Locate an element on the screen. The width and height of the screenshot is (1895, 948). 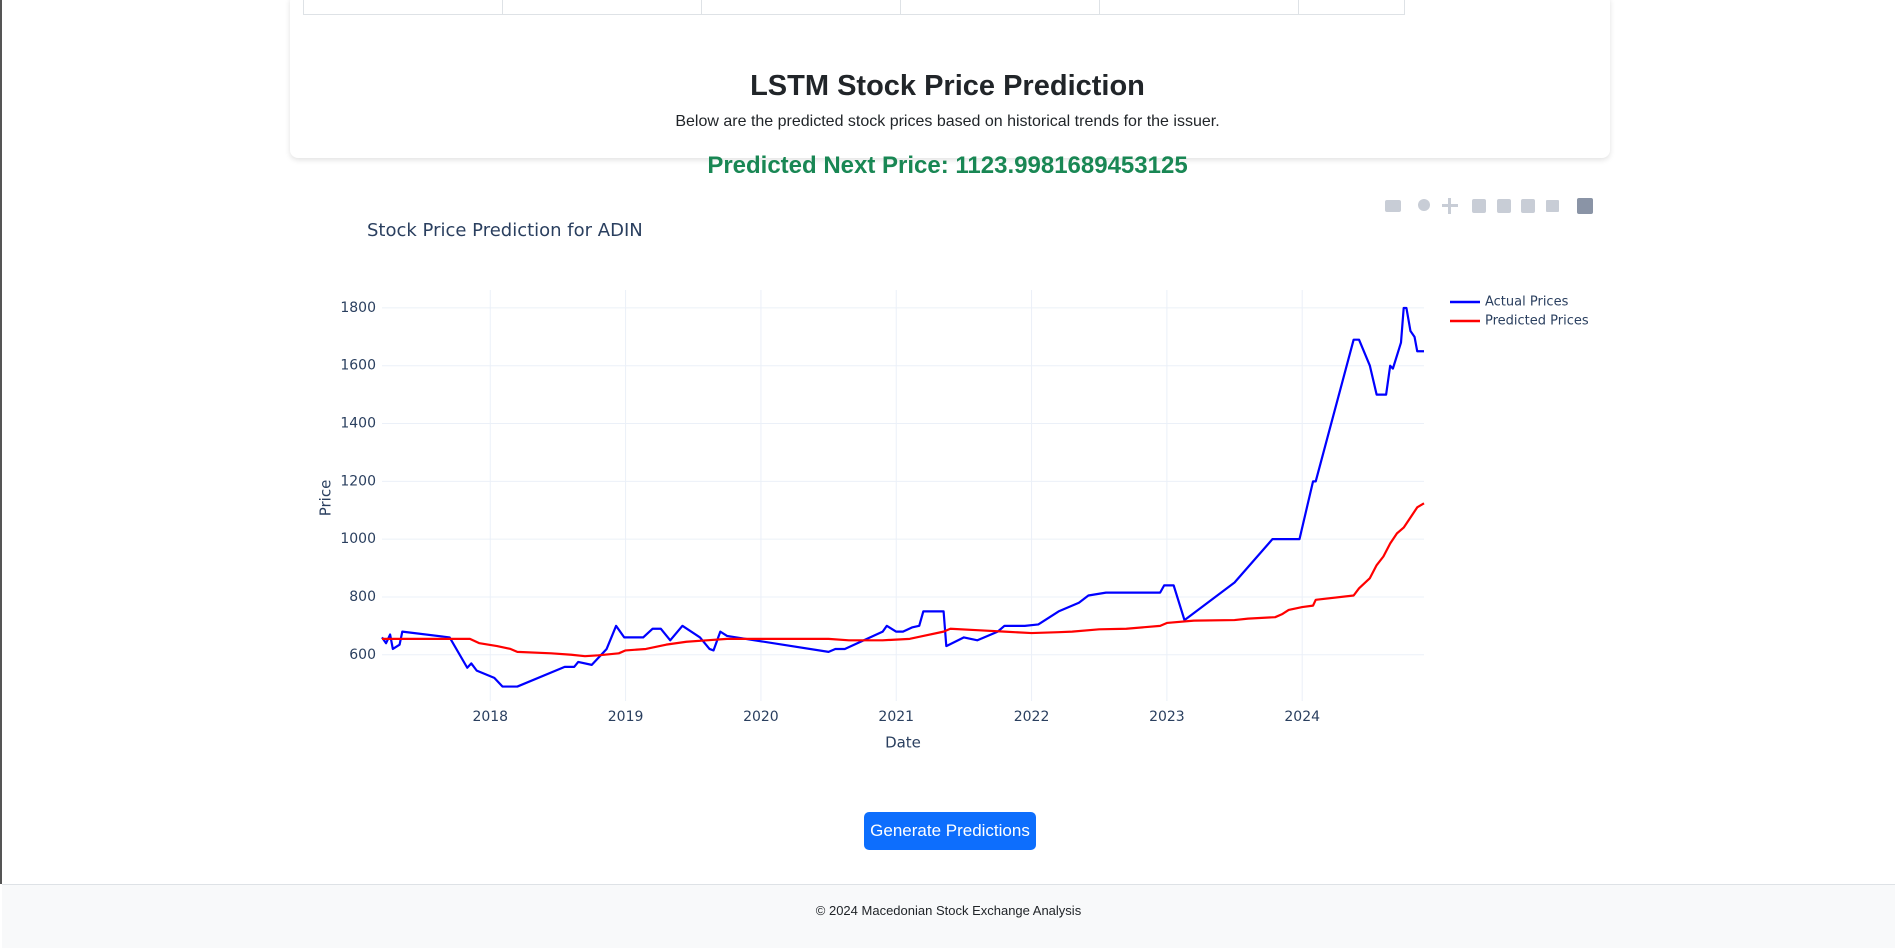
x-tick-label: 2020 is located at coordinates (761, 717).